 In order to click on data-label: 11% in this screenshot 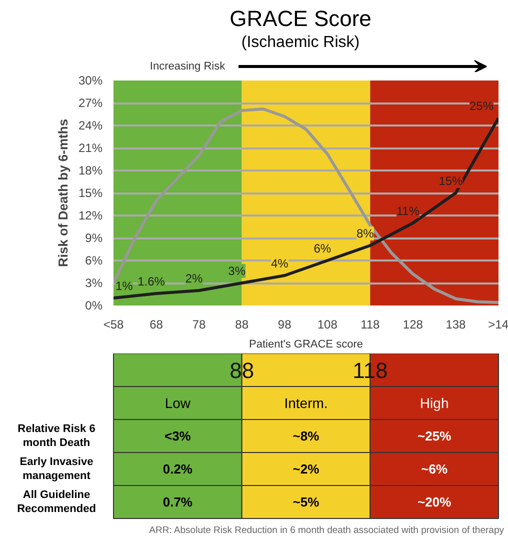, I will do `click(408, 211)`.